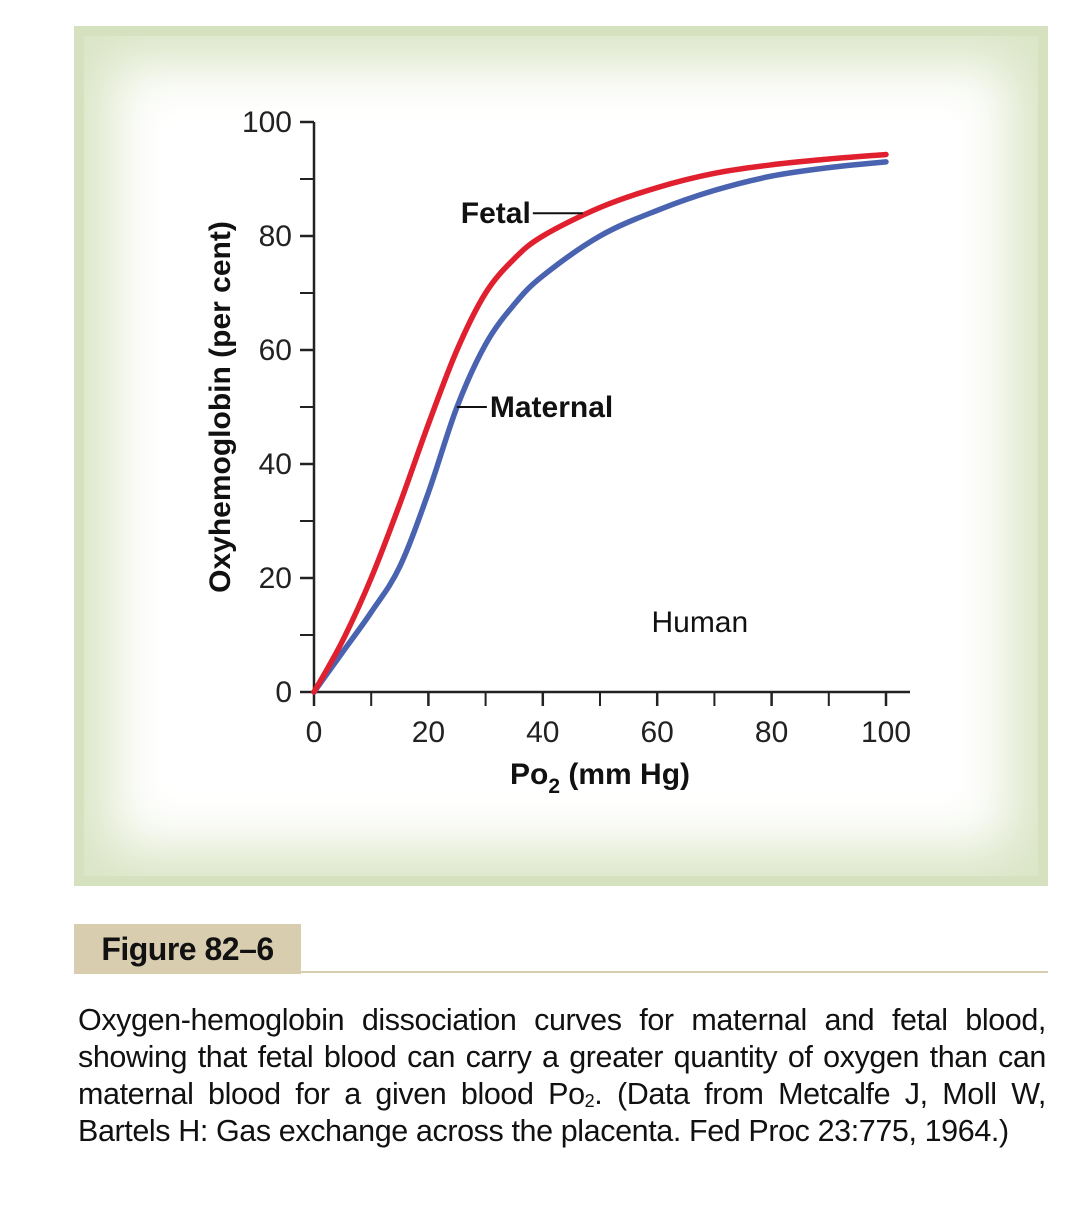 This screenshot has height=1218, width=1080. What do you see at coordinates (275, 350) in the screenshot?
I see `y-tick-label: 60` at bounding box center [275, 350].